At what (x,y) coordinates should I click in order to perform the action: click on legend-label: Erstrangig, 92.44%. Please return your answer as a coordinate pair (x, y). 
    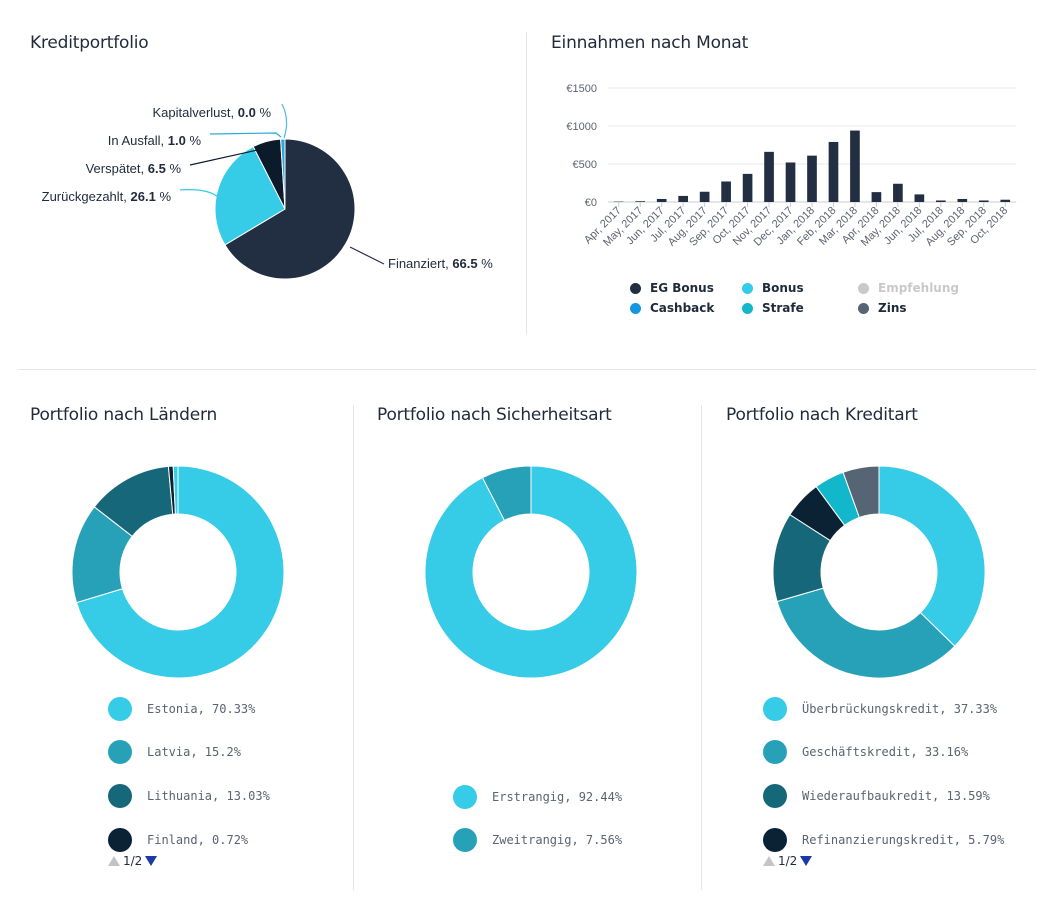
    Looking at the image, I should click on (557, 797).